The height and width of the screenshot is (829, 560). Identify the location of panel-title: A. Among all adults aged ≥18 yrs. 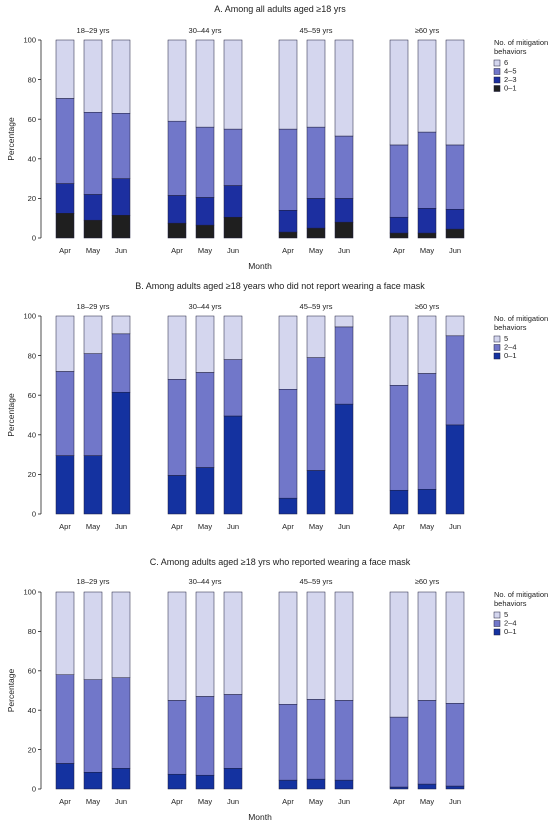
(280, 9).